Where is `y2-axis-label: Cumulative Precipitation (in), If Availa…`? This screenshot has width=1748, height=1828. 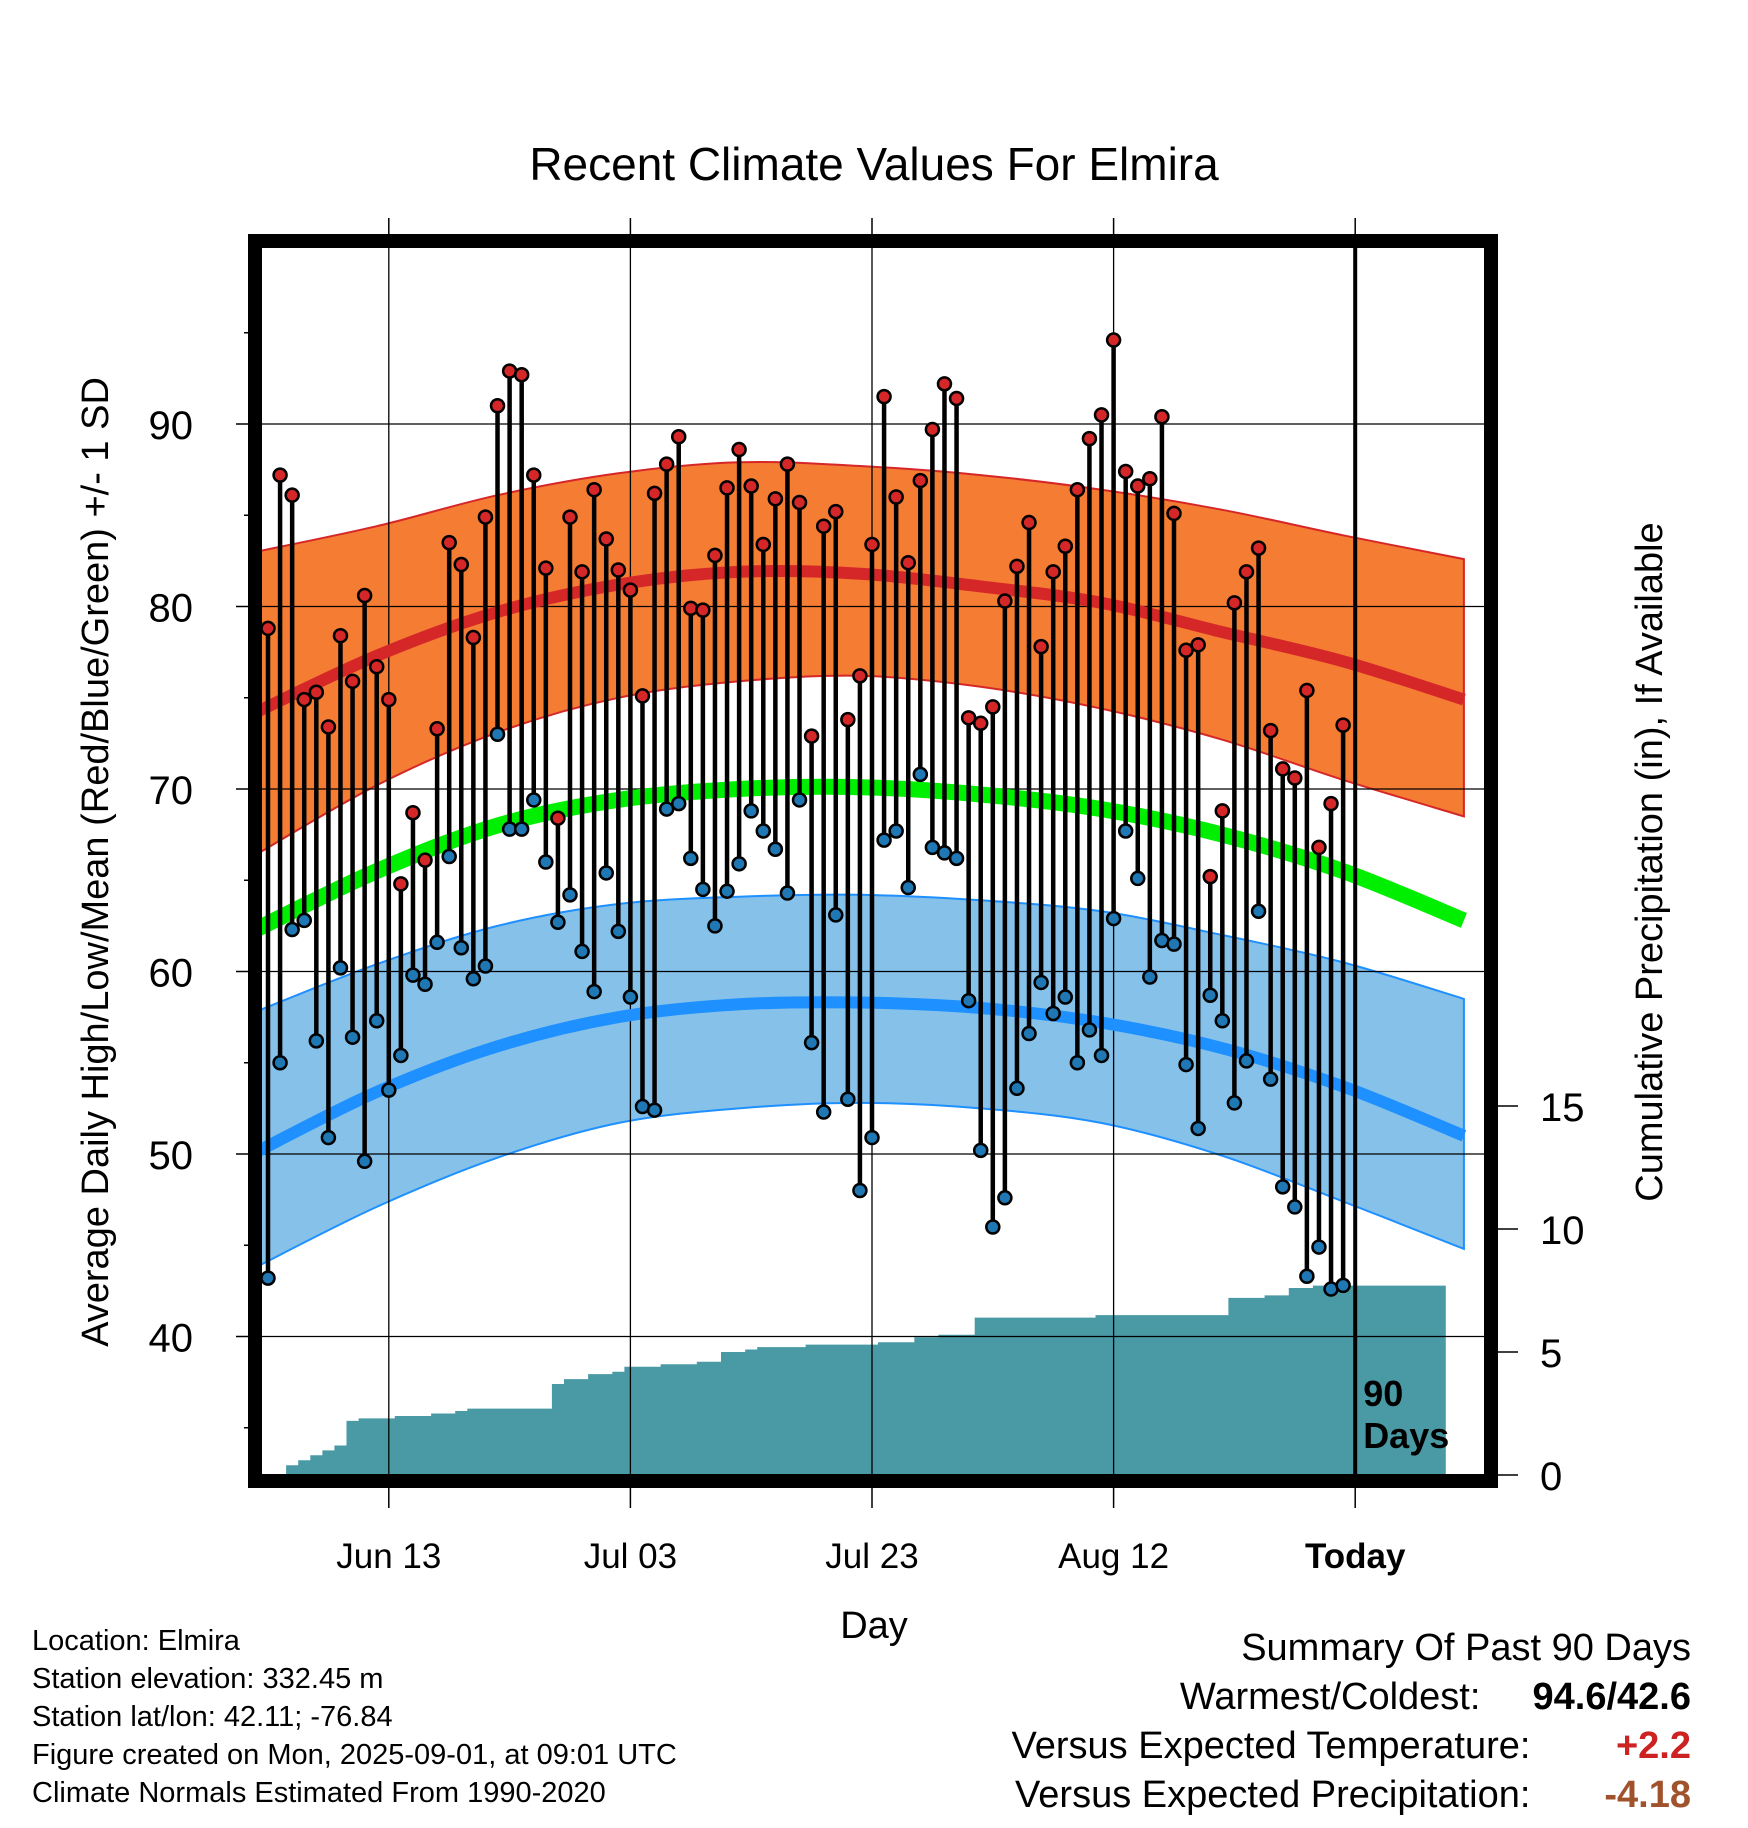
y2-axis-label: Cumulative Precipitation (in), If Availa… is located at coordinates (1650, 861).